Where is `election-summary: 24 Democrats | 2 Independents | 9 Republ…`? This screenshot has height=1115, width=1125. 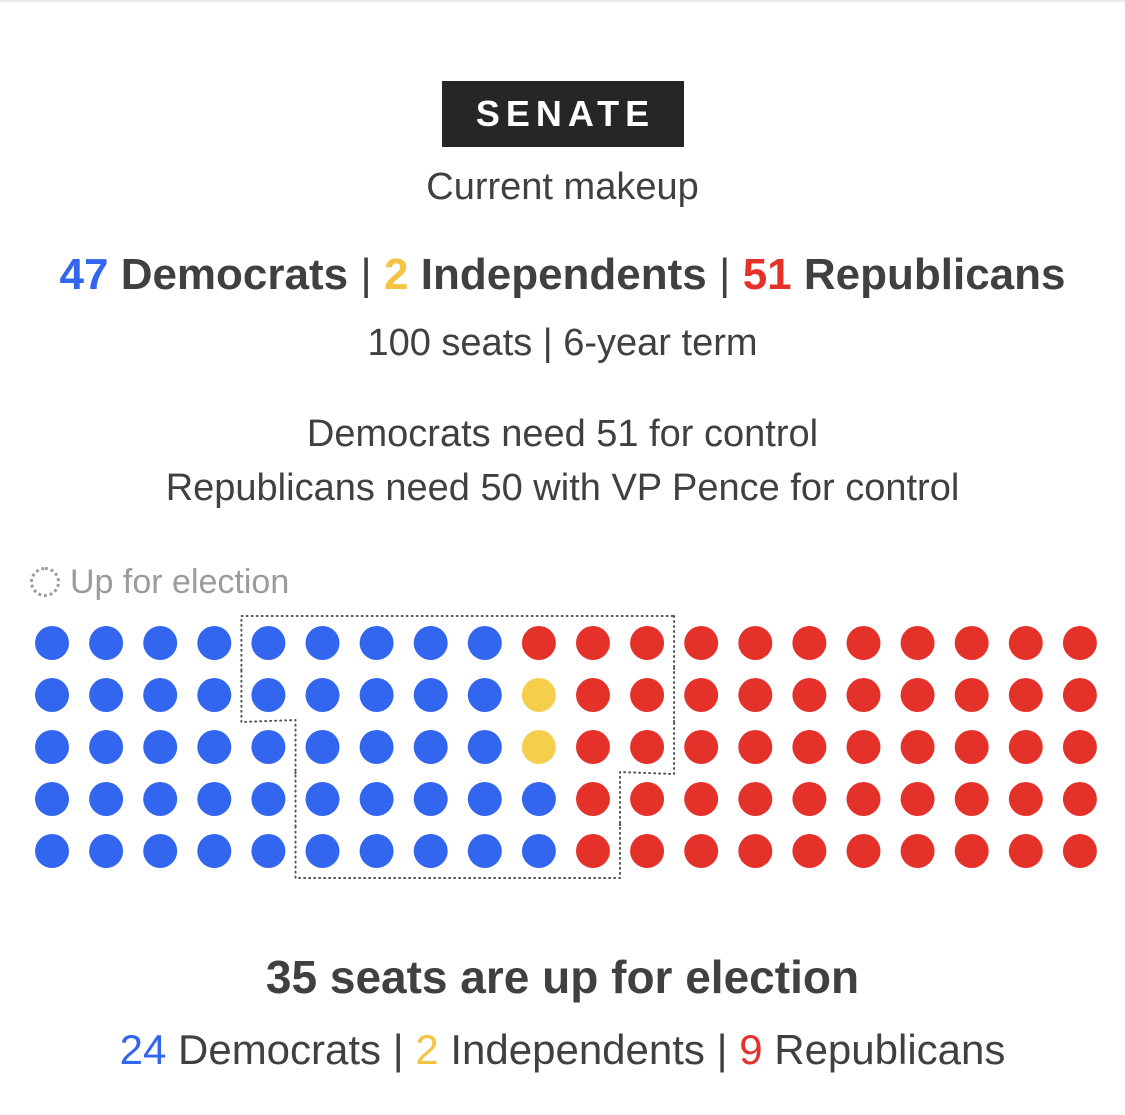 election-summary: 24 Democrats | 2 Independents | 9 Republ… is located at coordinates (562, 1050).